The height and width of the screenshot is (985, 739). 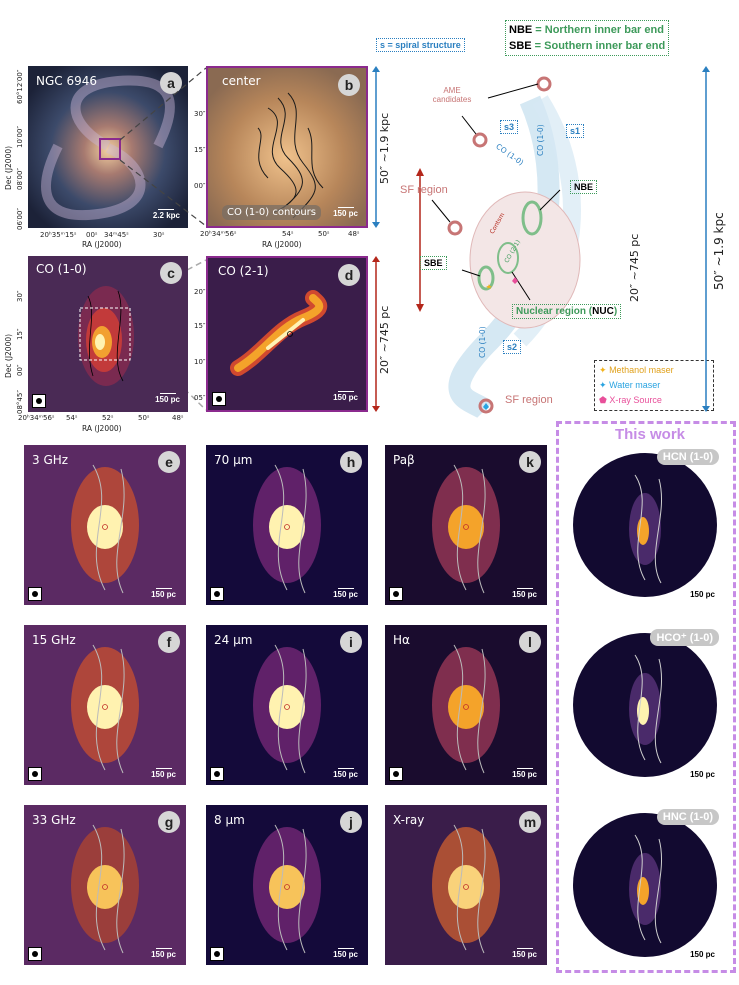 What do you see at coordinates (349, 85) in the screenshot?
I see `panel-b-letter: b` at bounding box center [349, 85].